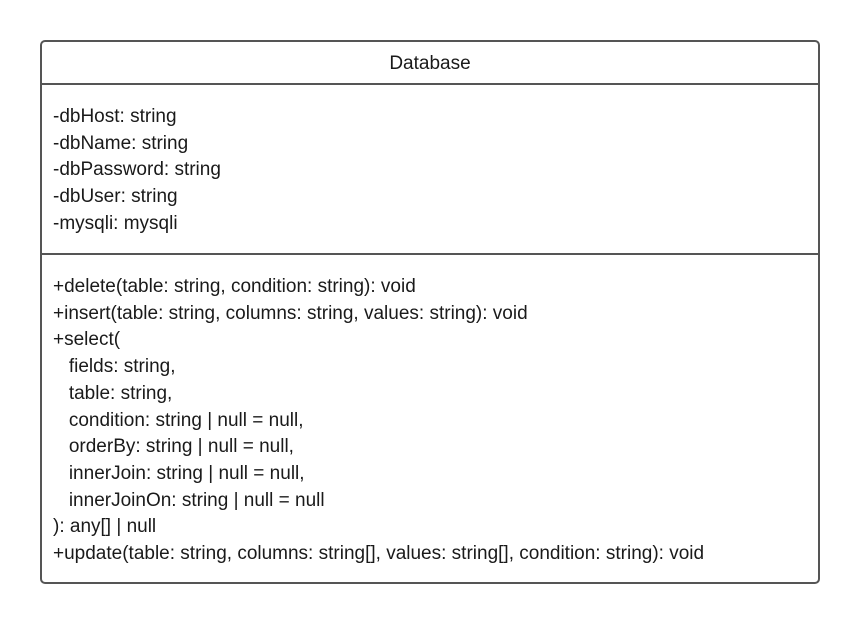 Image resolution: width=860 pixels, height=624 pixels. I want to click on attribute-db-host: -dbHost: string, so click(115, 116).